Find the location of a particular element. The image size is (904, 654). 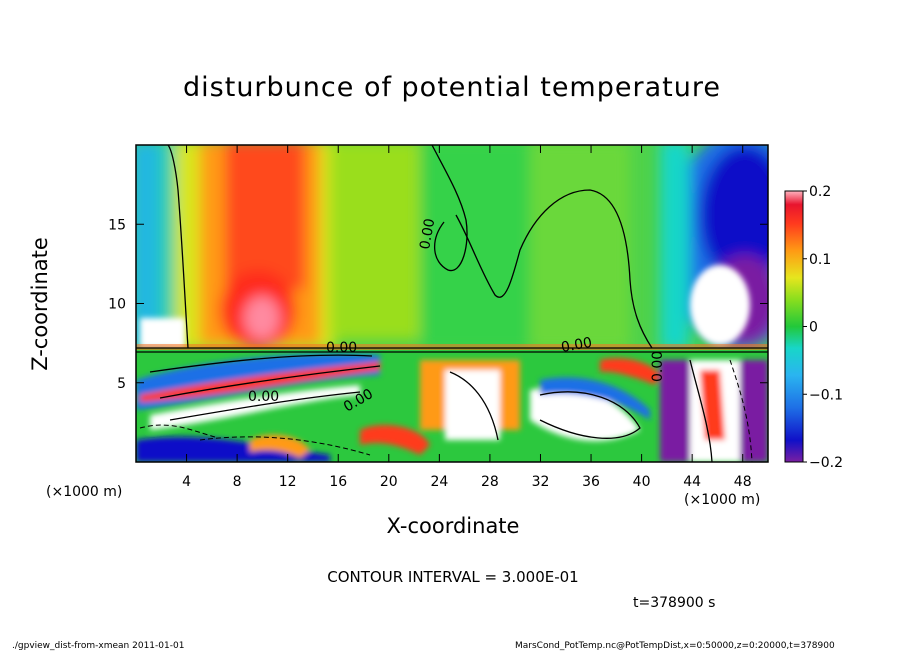

y-tick-label: 15 is located at coordinates (117, 225).